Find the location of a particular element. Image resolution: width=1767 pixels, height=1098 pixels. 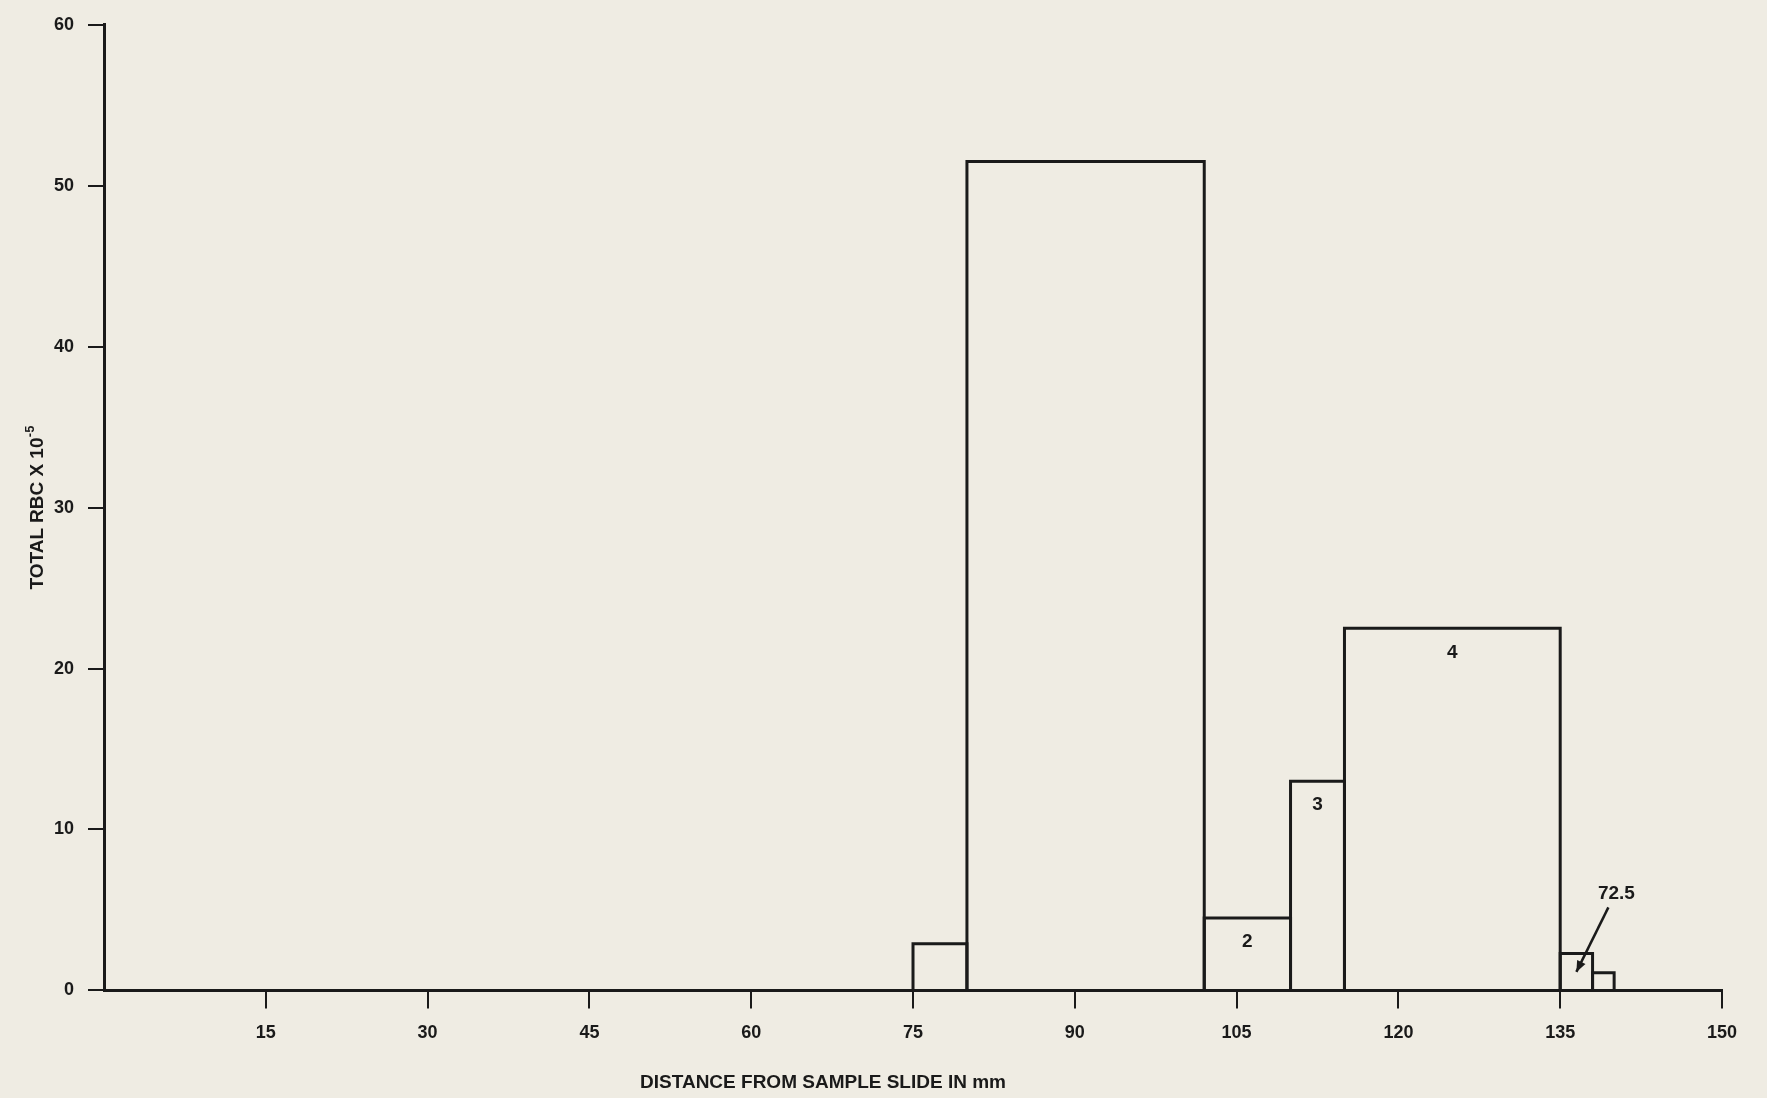

annotation: 4 is located at coordinates (1453, 651).